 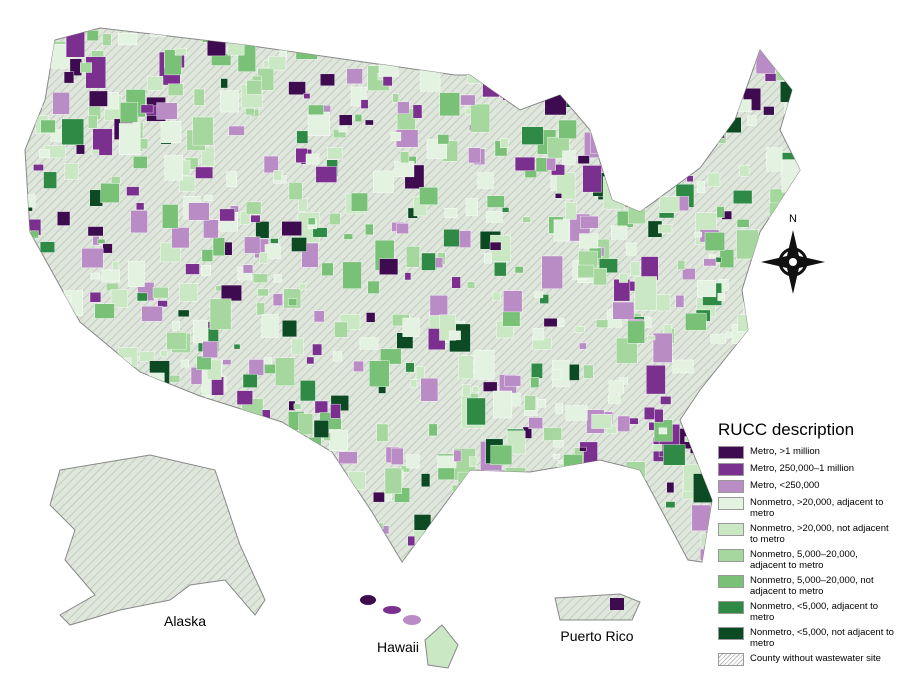 What do you see at coordinates (807, 534) in the screenshot?
I see `legend-item: Nonmetro, >20,000, not adjacent to metro` at bounding box center [807, 534].